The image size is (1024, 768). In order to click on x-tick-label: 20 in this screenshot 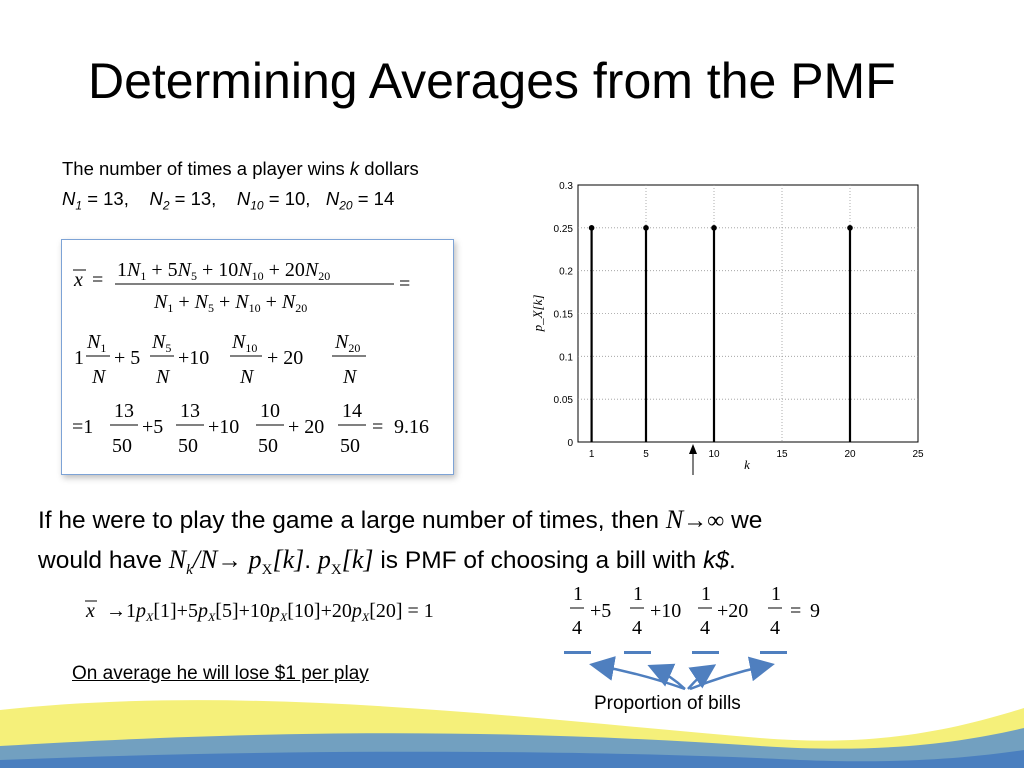, I will do `click(850, 454)`.